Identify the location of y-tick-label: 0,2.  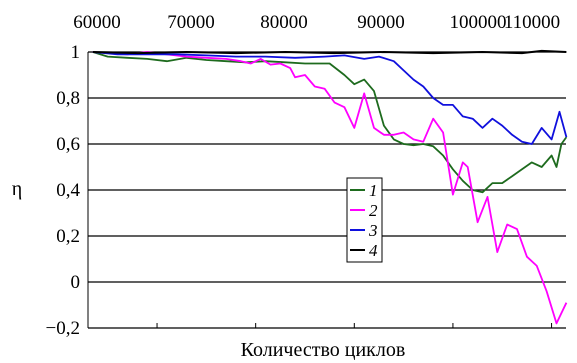
(68, 236).